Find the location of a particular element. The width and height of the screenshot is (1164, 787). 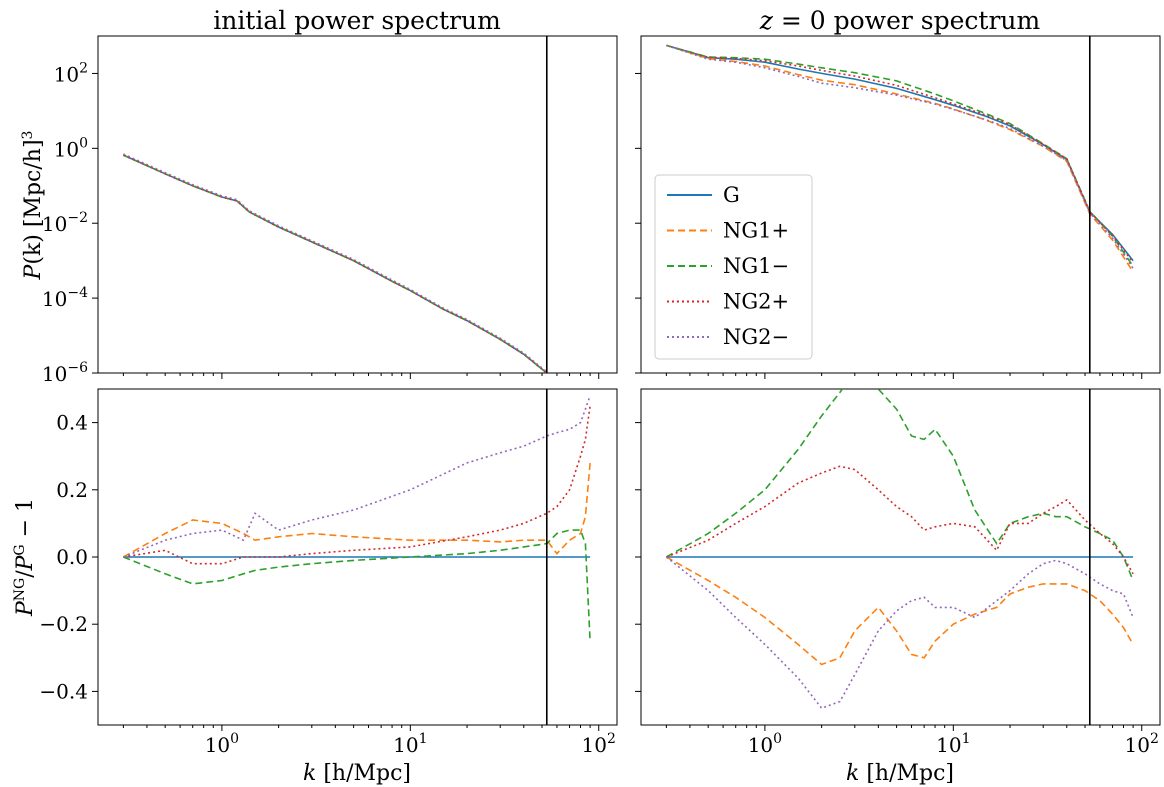

bottom-left-series-ng1plus is located at coordinates (357, 510).